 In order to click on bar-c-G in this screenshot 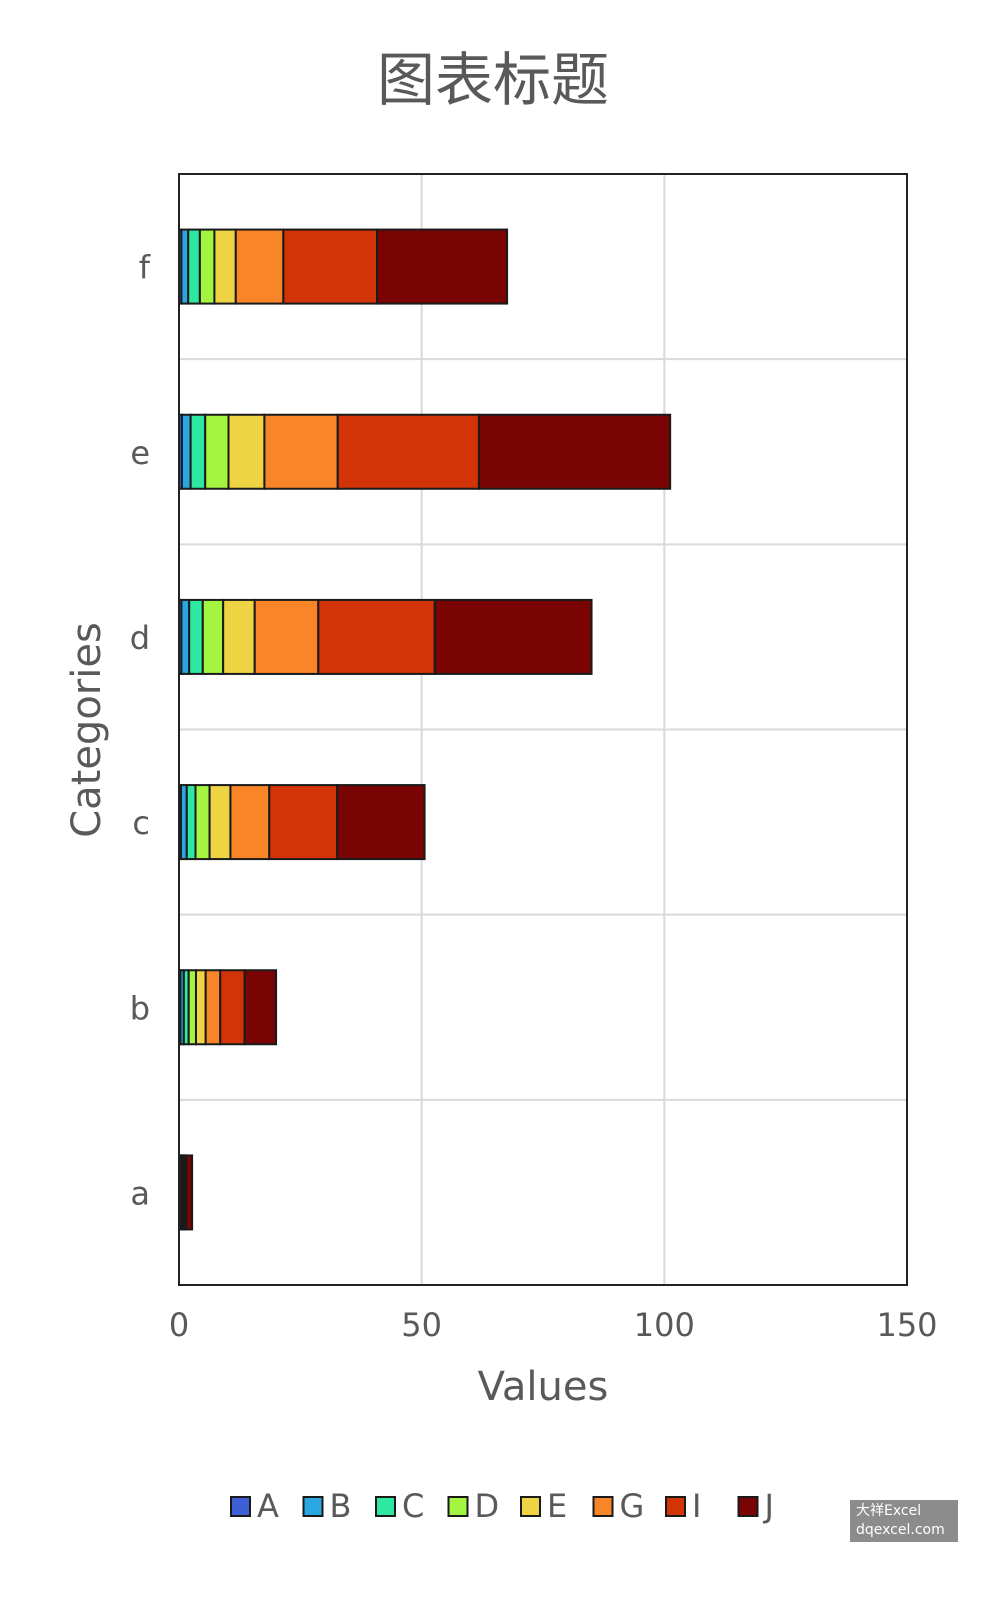, I will do `click(250, 822)`.